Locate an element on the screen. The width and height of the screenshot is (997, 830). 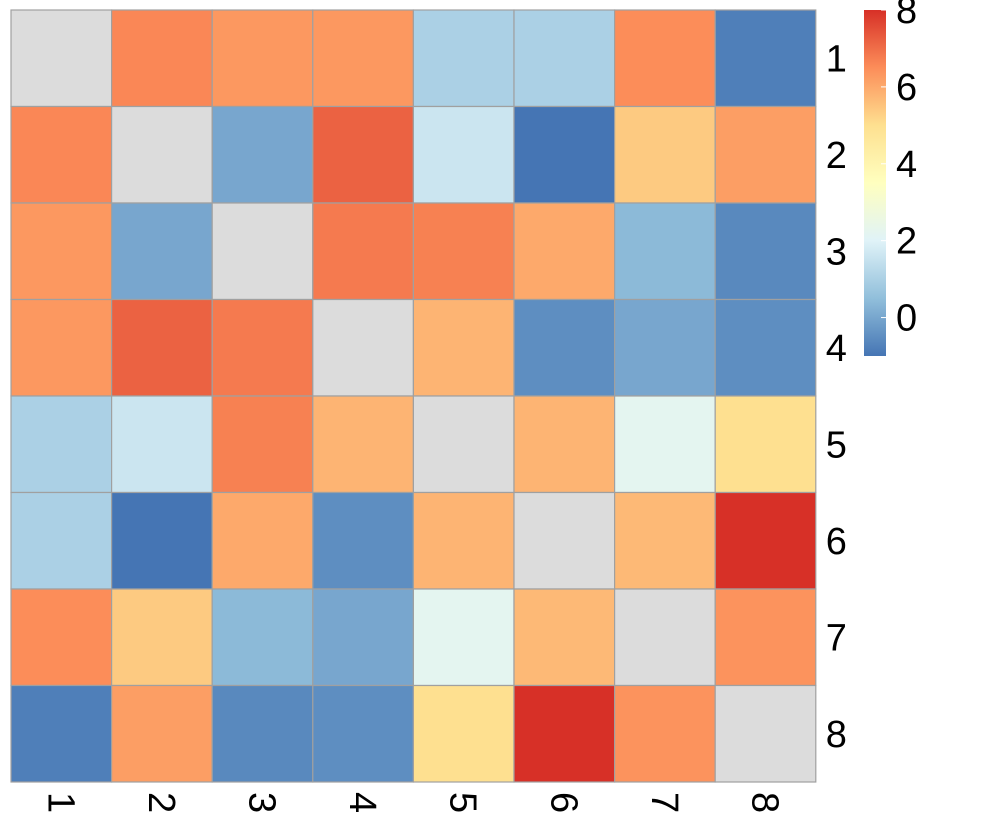
heatmap-cell-r2-c7 is located at coordinates (664, 154).